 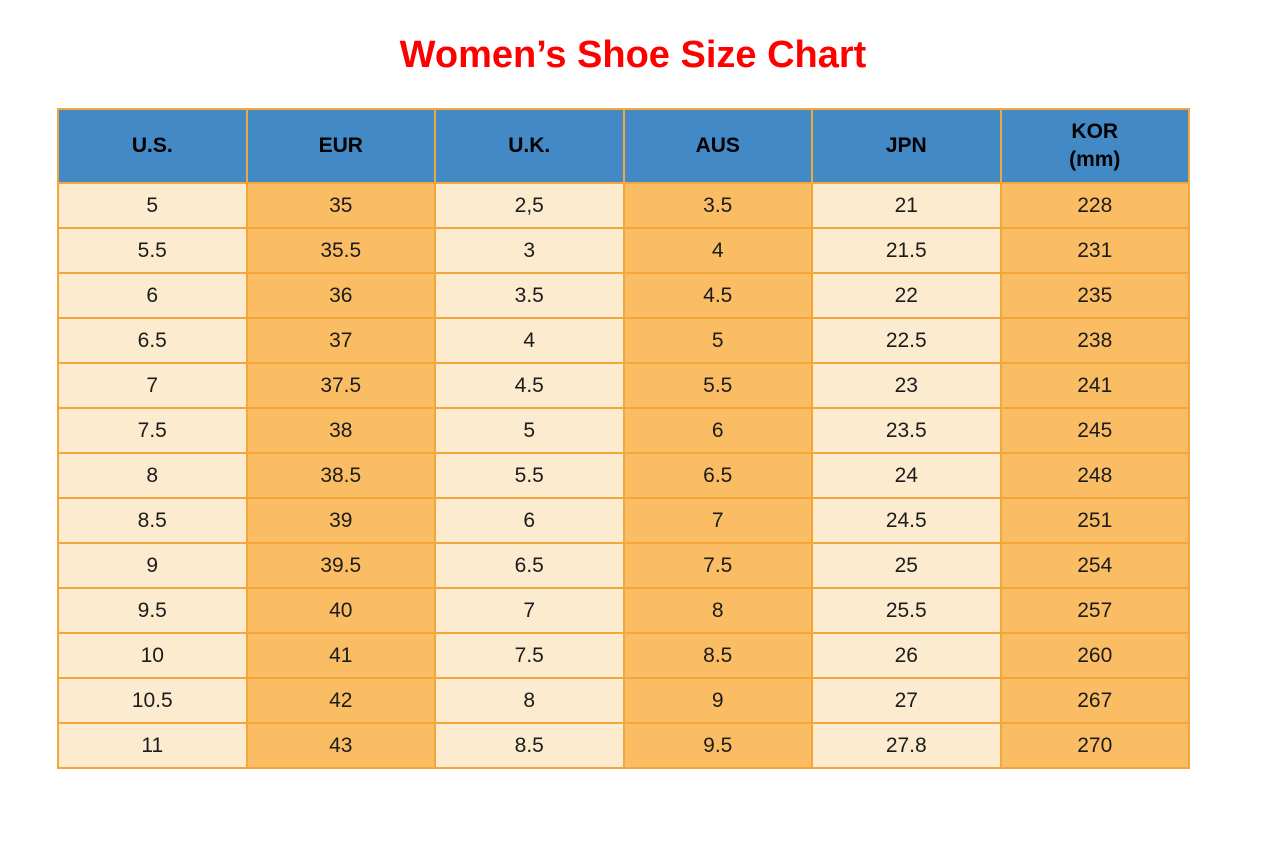 What do you see at coordinates (906, 250) in the screenshot?
I see `size-cell-jpn: 21.5` at bounding box center [906, 250].